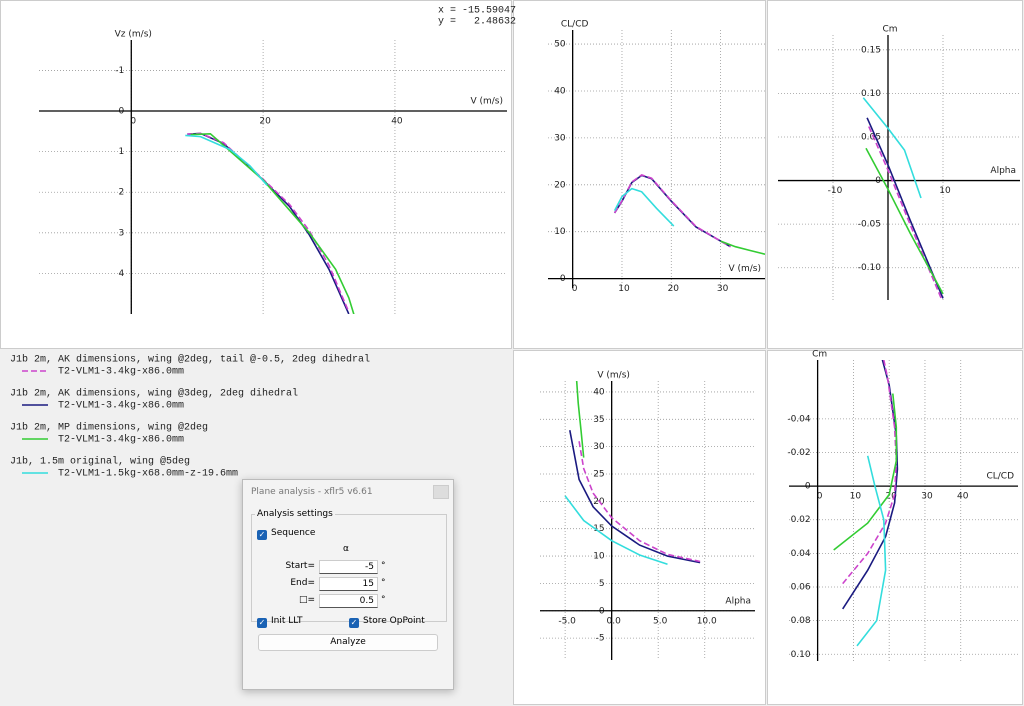 Image resolution: width=1024 pixels, height=706 pixels. Describe the element at coordinates (801, 554) in the screenshot. I see `y-tick-label: 0.04` at that location.